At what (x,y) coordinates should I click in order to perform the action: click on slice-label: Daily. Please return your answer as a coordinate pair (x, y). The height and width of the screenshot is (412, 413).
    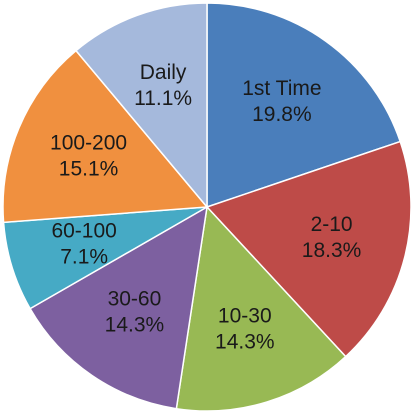
    Looking at the image, I should click on (163, 72).